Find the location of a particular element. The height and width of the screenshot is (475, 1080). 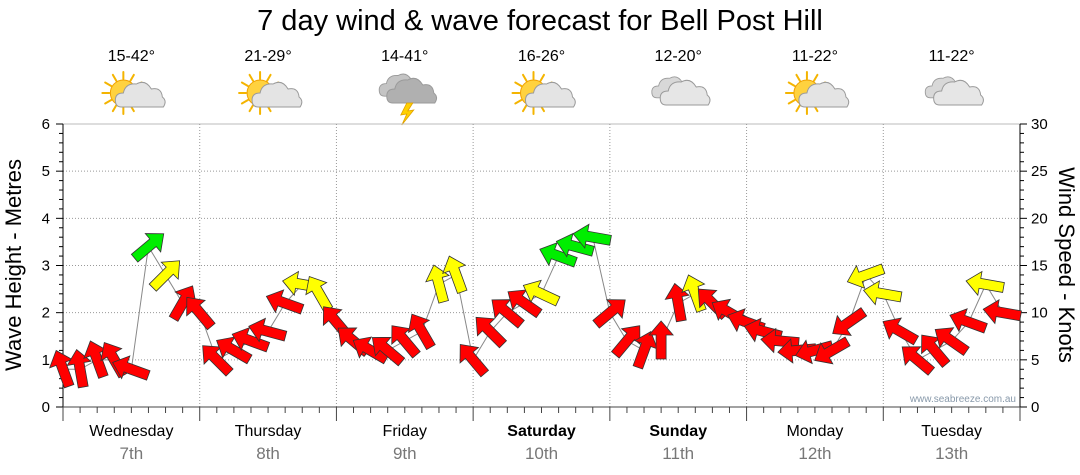

date-label: 11th is located at coordinates (678, 453).